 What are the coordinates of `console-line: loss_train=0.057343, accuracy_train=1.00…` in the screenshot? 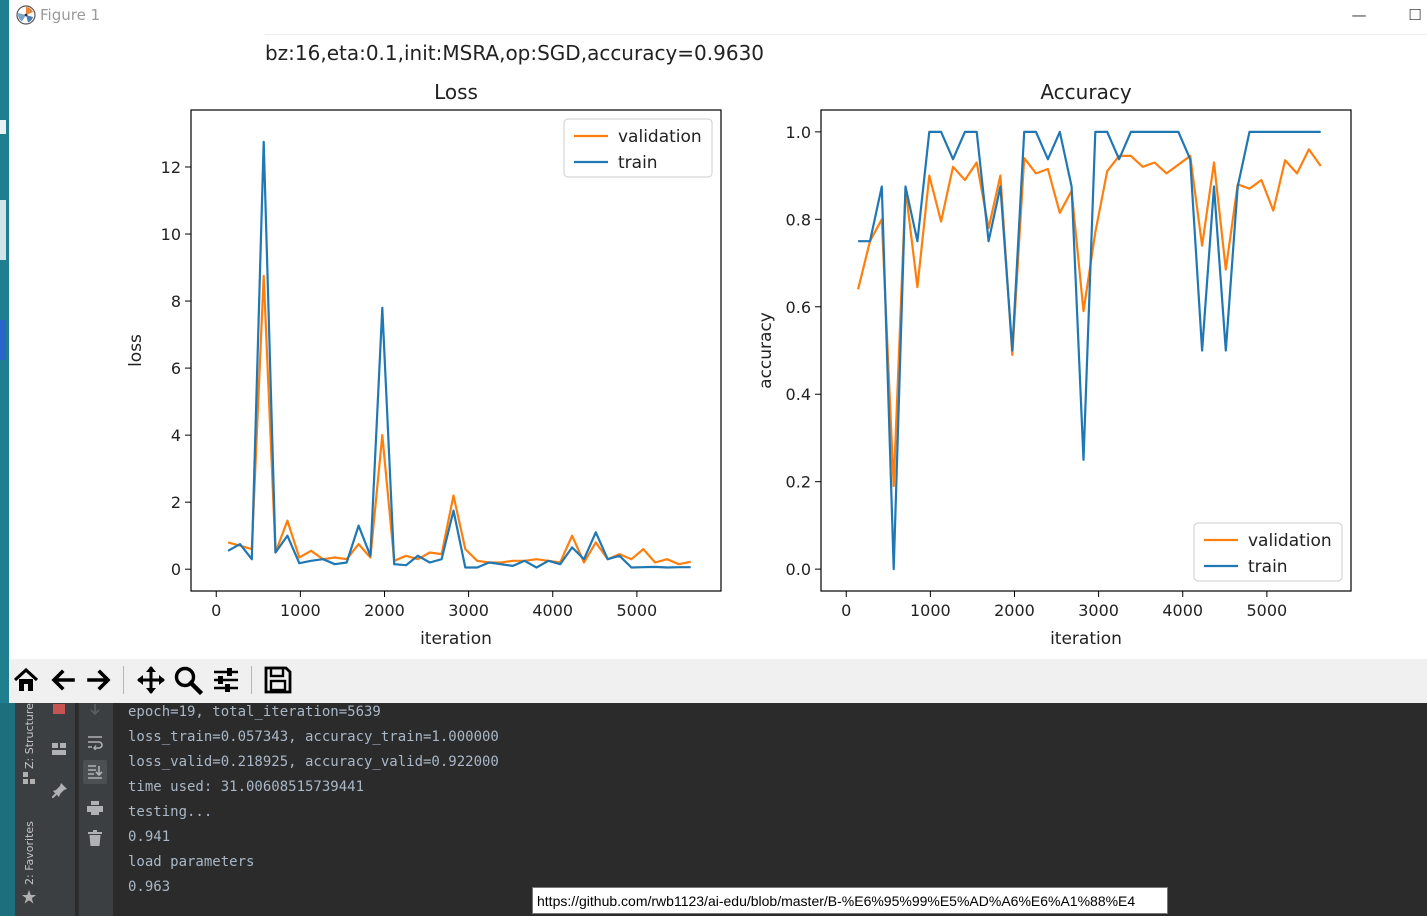 It's located at (313, 737).